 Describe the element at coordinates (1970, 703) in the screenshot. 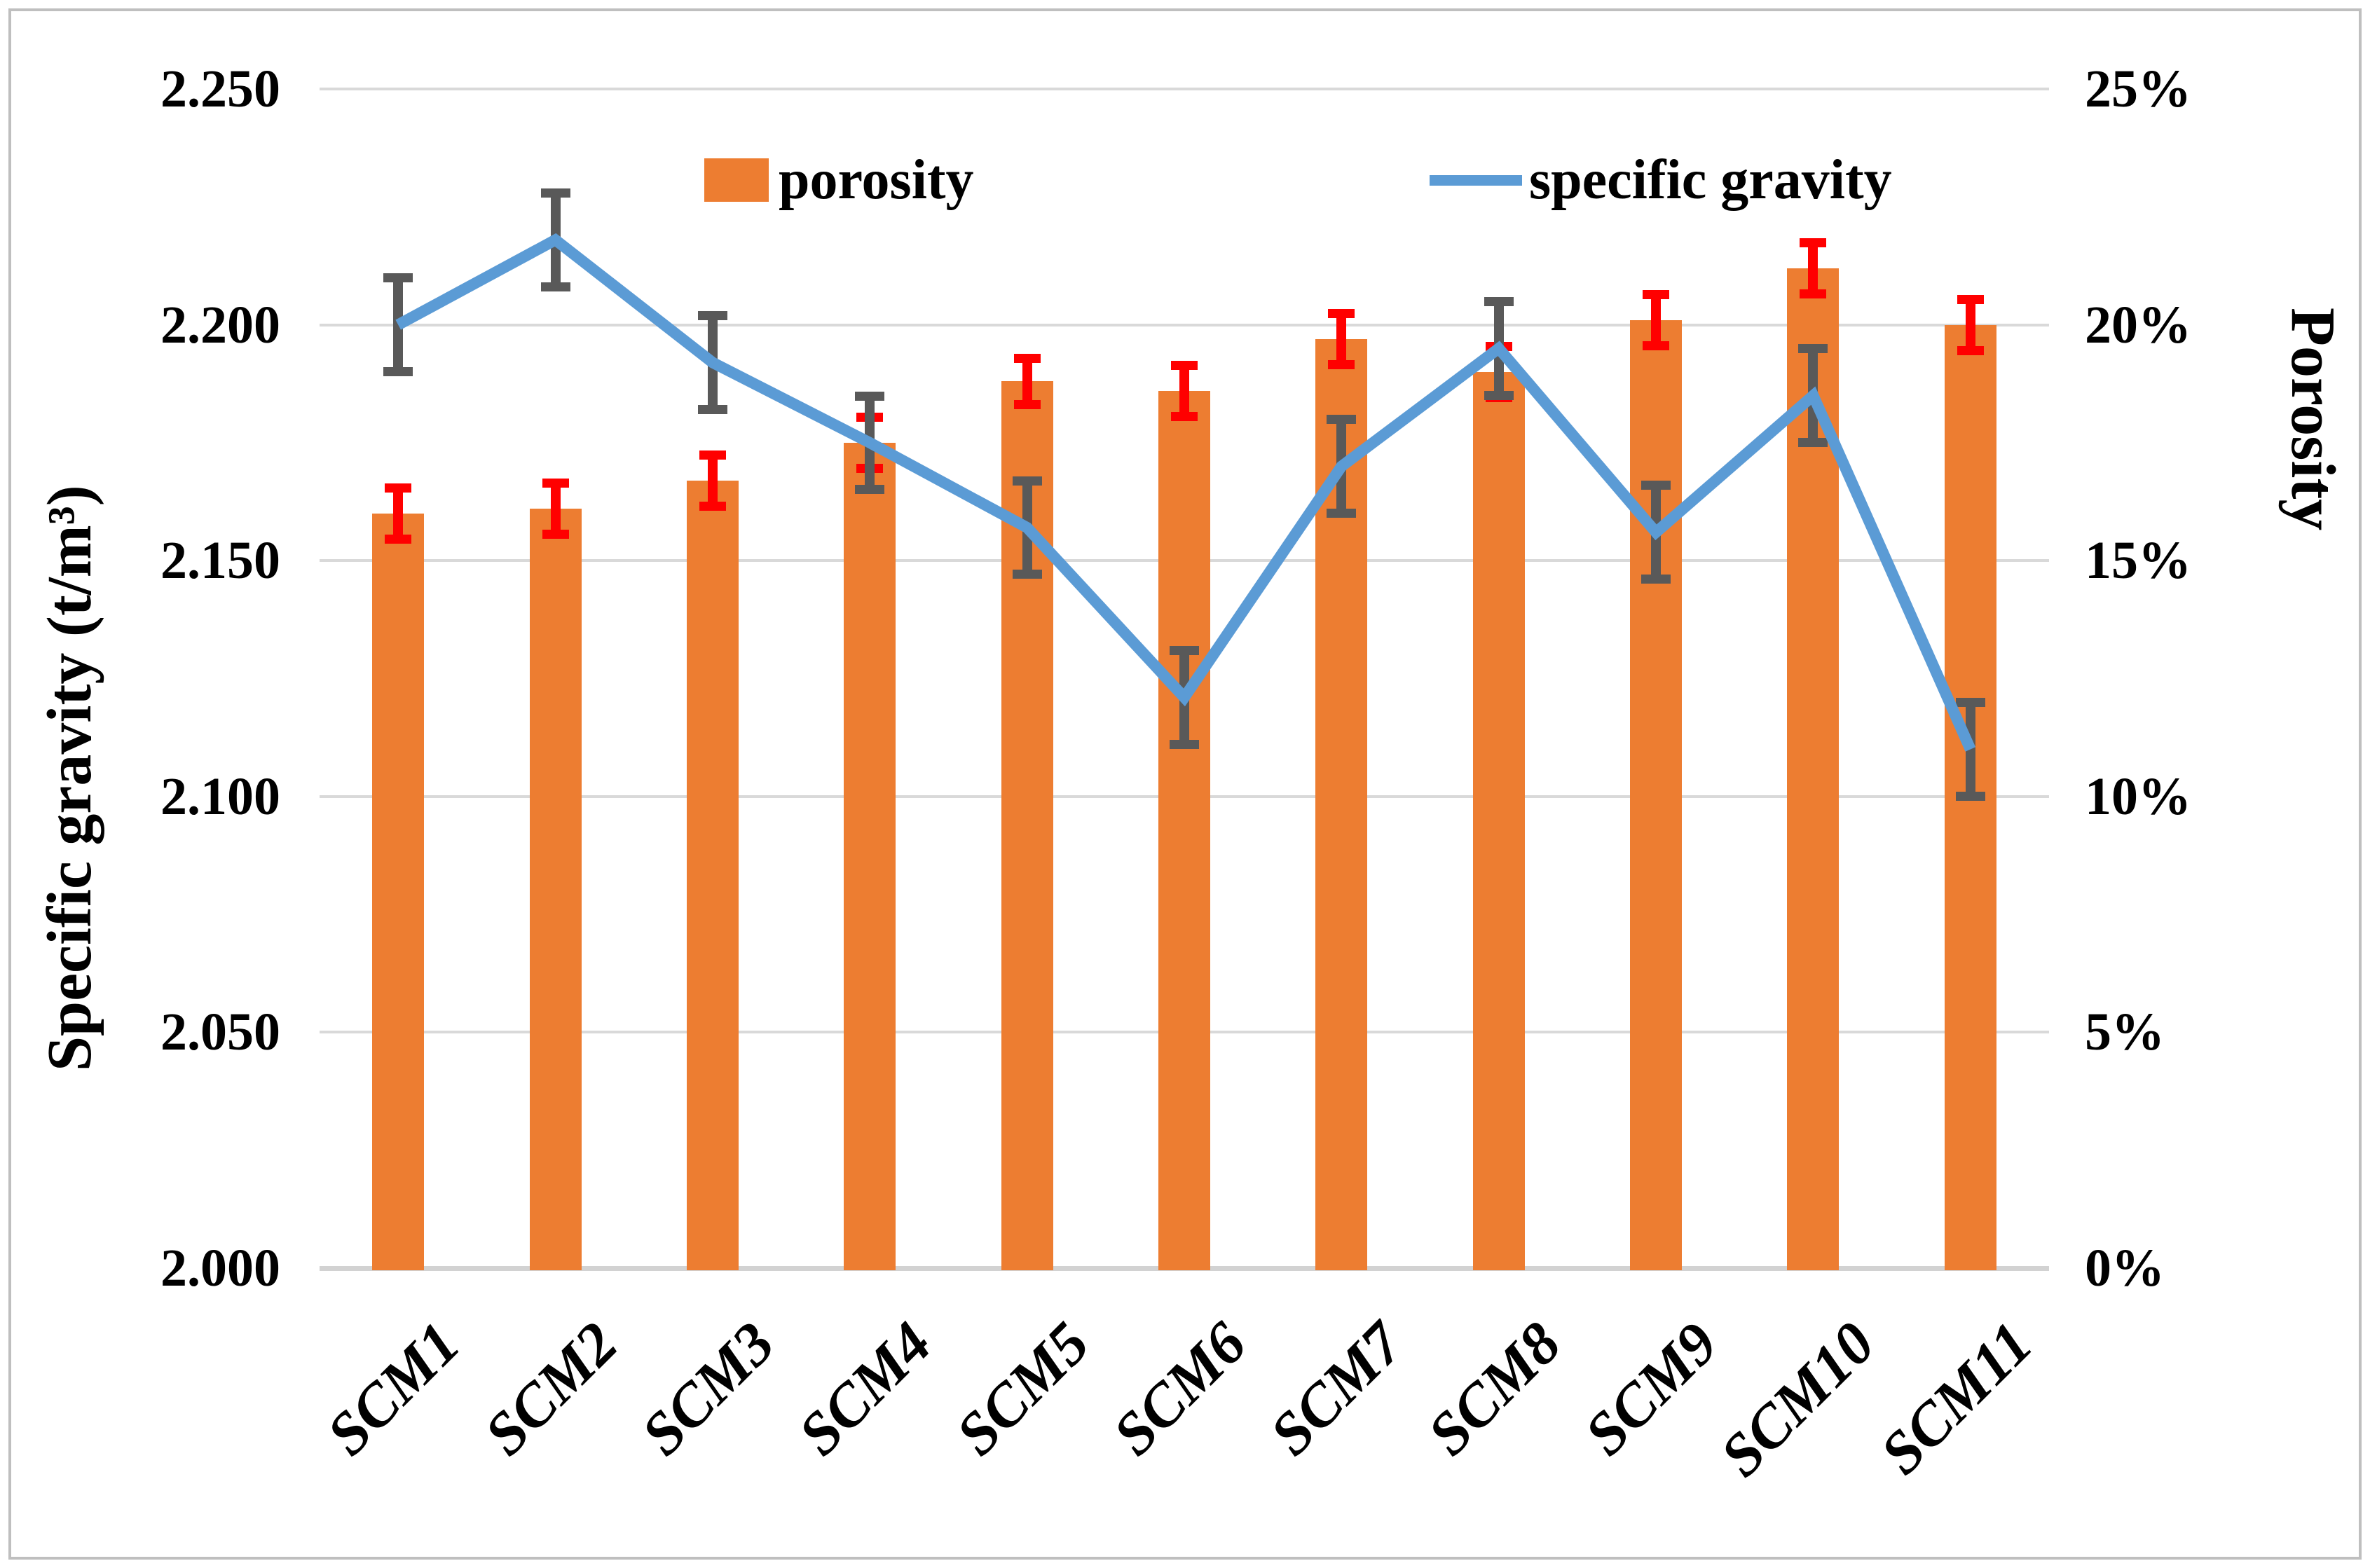

I see `specific-gravity-error-SCM11-cap-top` at that location.